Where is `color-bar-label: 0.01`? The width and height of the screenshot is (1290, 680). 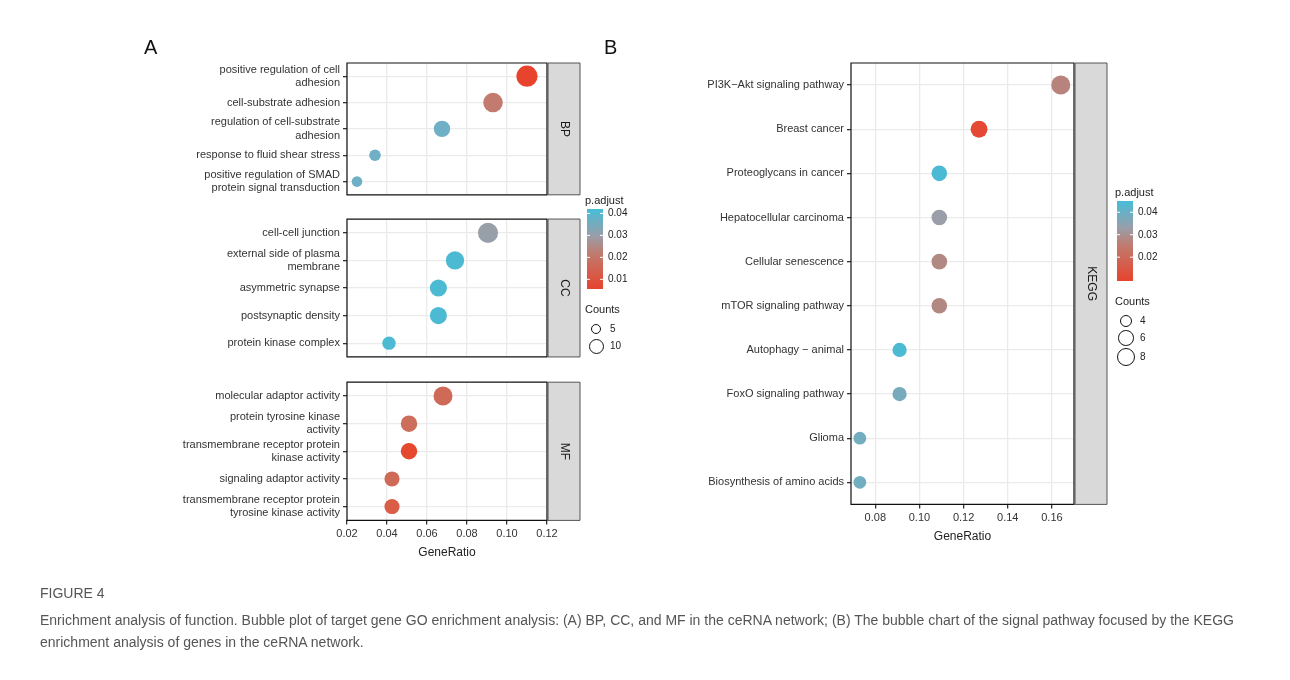
color-bar-label: 0.01 is located at coordinates (618, 279).